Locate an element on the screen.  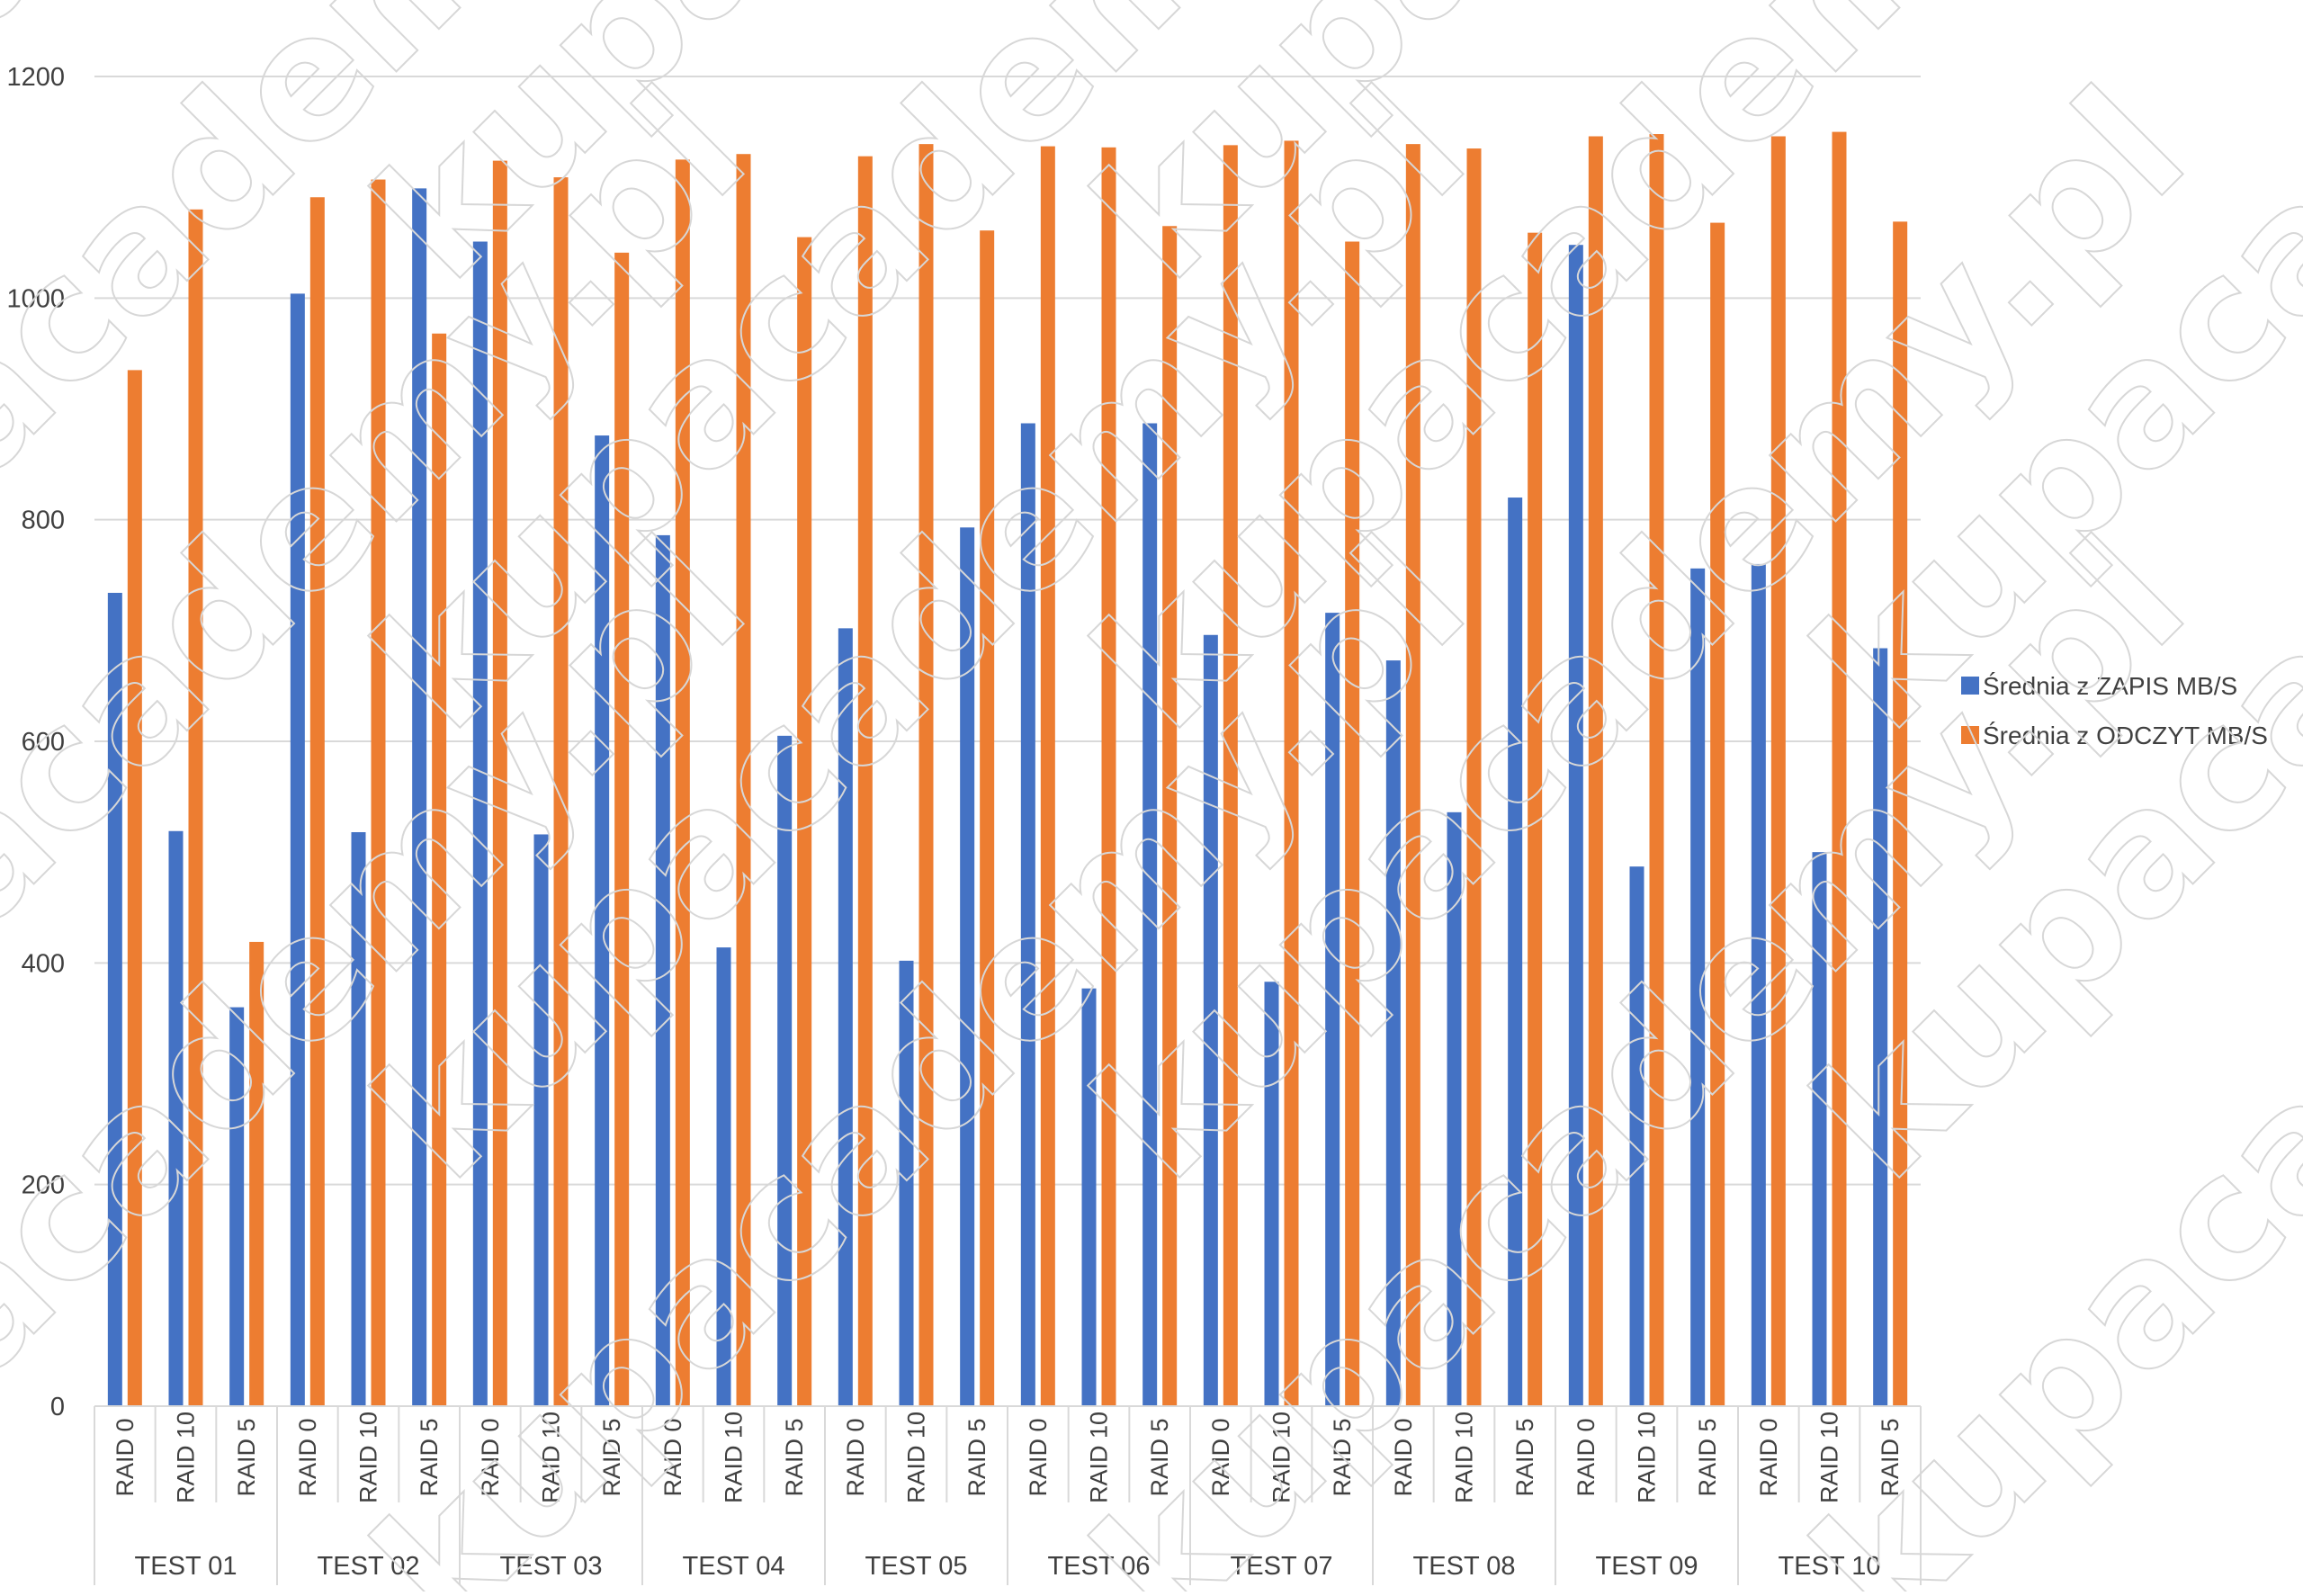
y-tick-label: 600 is located at coordinates (43, 742).